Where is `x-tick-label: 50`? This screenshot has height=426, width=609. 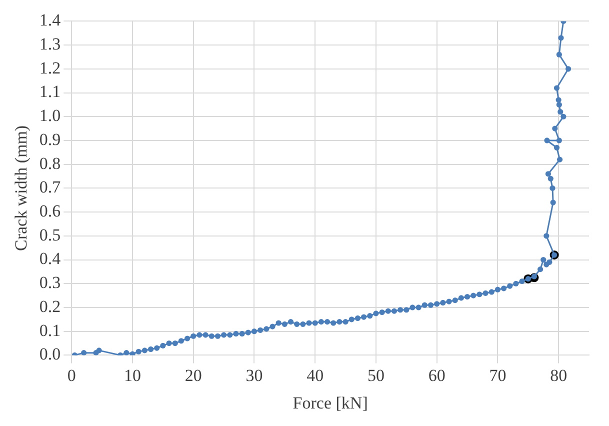 x-tick-label: 50 is located at coordinates (375, 375).